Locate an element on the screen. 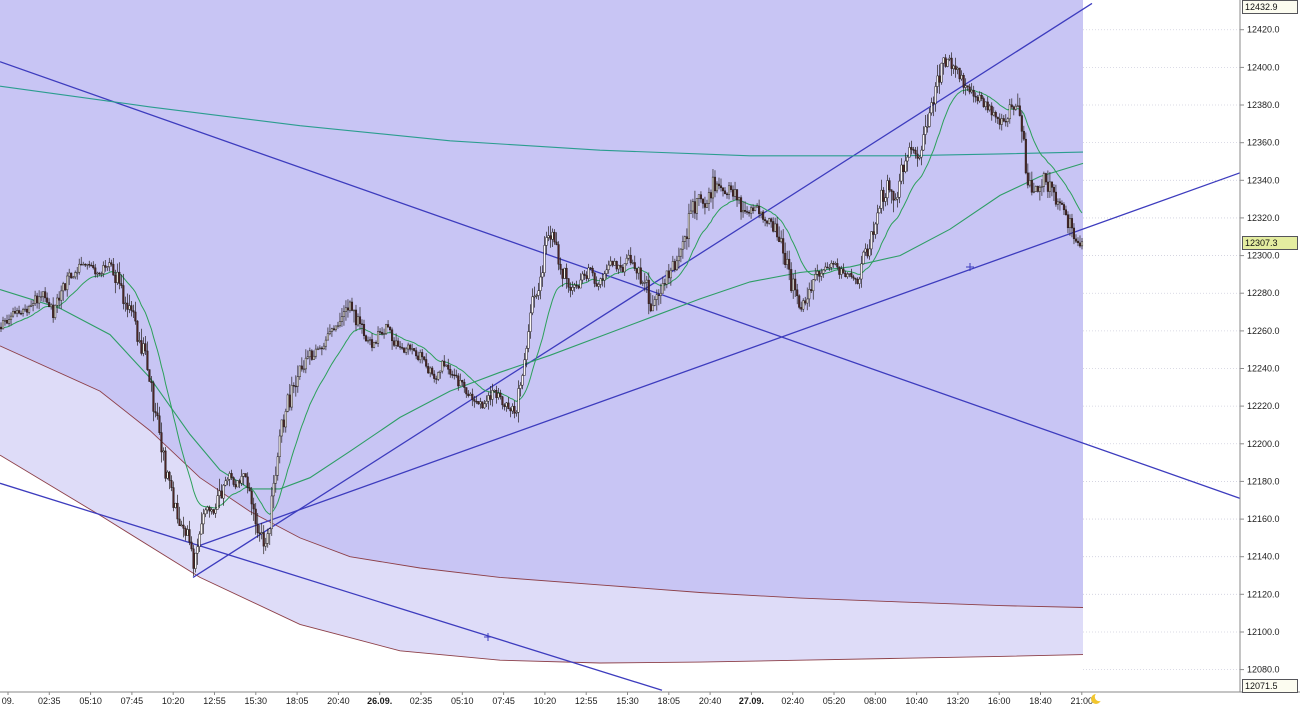  price-axis-label: 12280.0 is located at coordinates (1263, 293).